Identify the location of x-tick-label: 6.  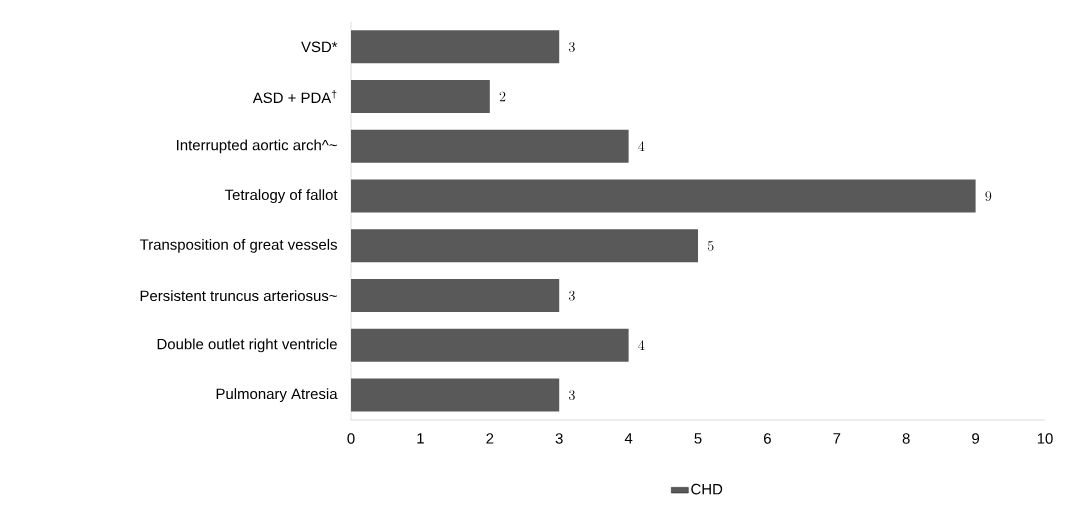
(767, 438).